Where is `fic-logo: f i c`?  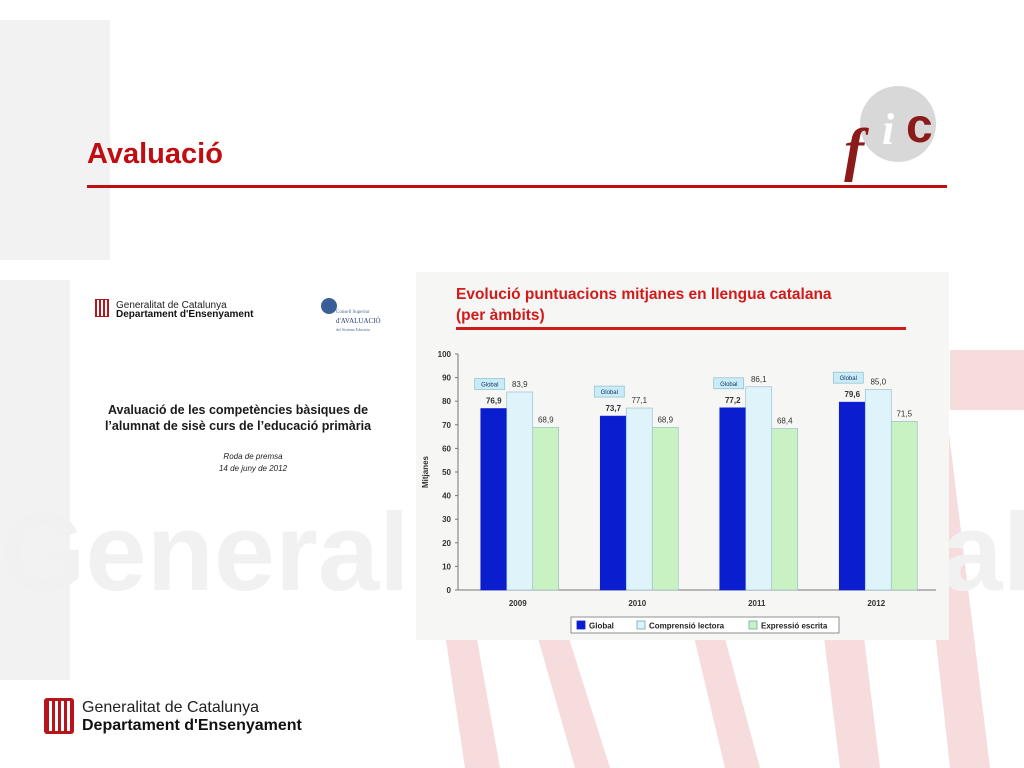 fic-logo: f i c is located at coordinates (890, 134).